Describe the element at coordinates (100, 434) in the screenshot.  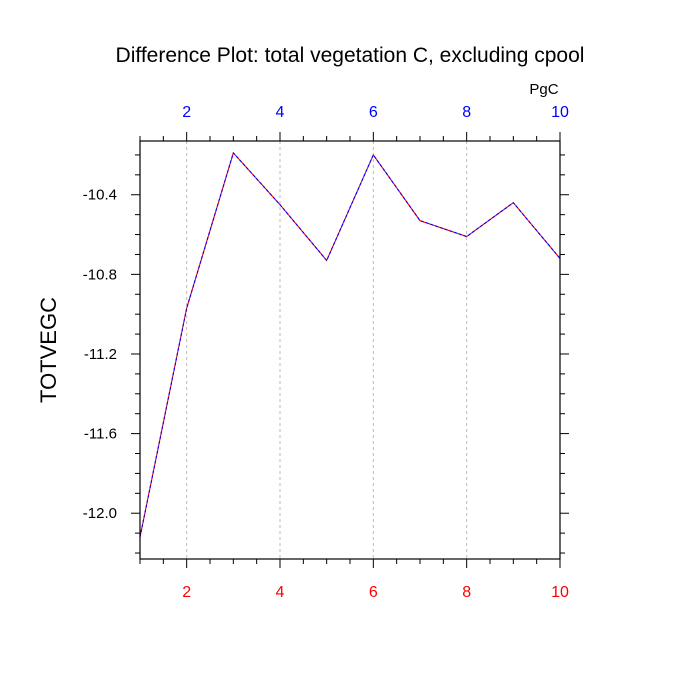
I see `y-tick-label-1: -11.6` at that location.